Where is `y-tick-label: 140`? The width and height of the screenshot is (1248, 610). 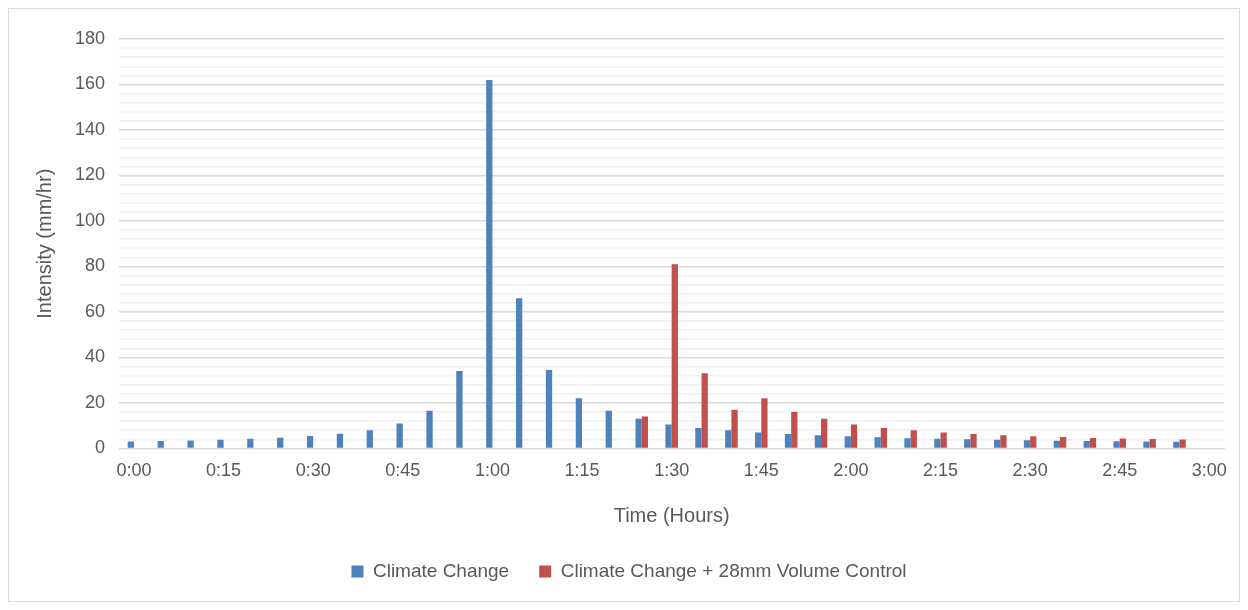 y-tick-label: 140 is located at coordinates (90, 128).